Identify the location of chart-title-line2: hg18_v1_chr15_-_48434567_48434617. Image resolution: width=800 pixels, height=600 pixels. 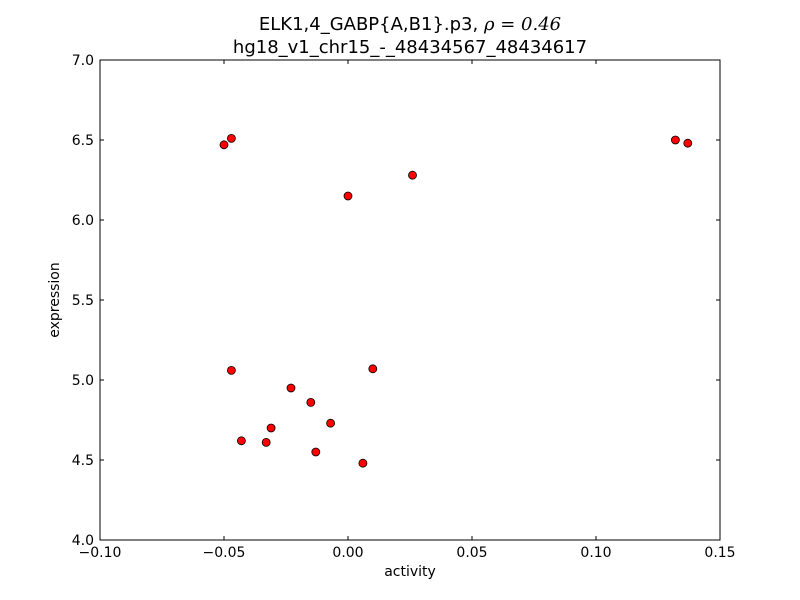
(410, 47).